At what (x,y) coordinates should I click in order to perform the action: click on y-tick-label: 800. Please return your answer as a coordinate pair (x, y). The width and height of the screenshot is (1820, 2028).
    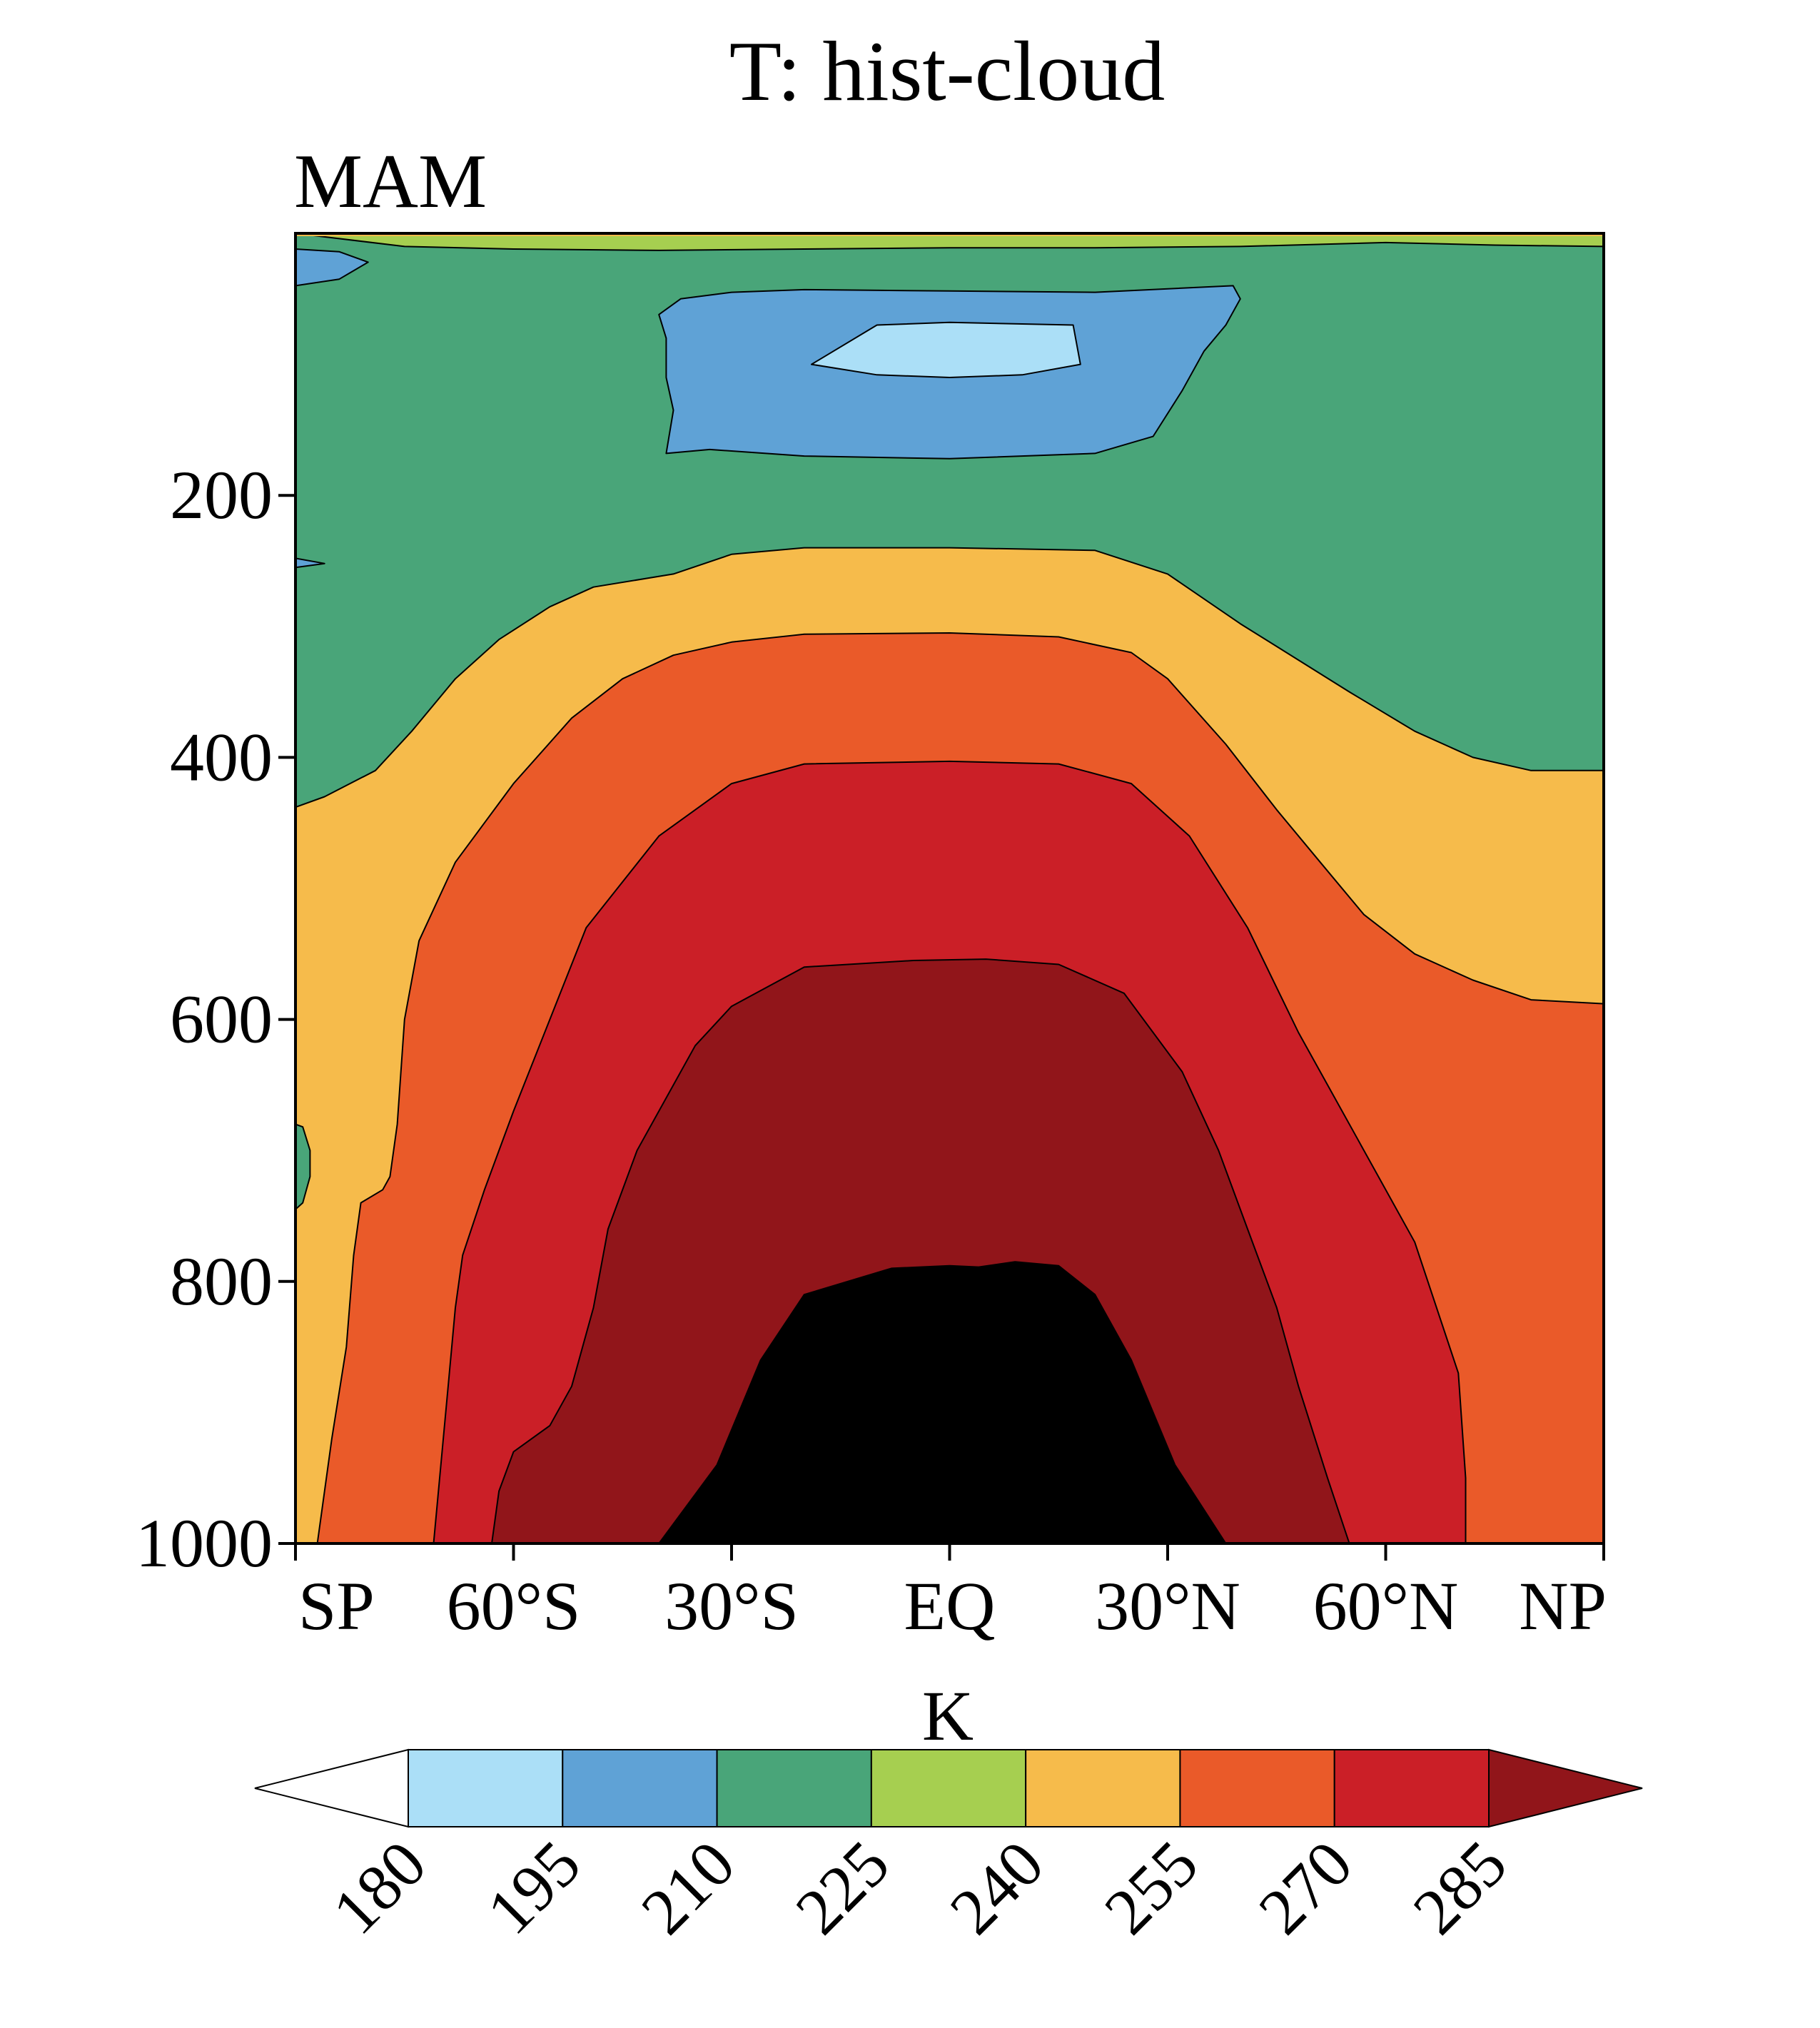
    Looking at the image, I should click on (221, 1281).